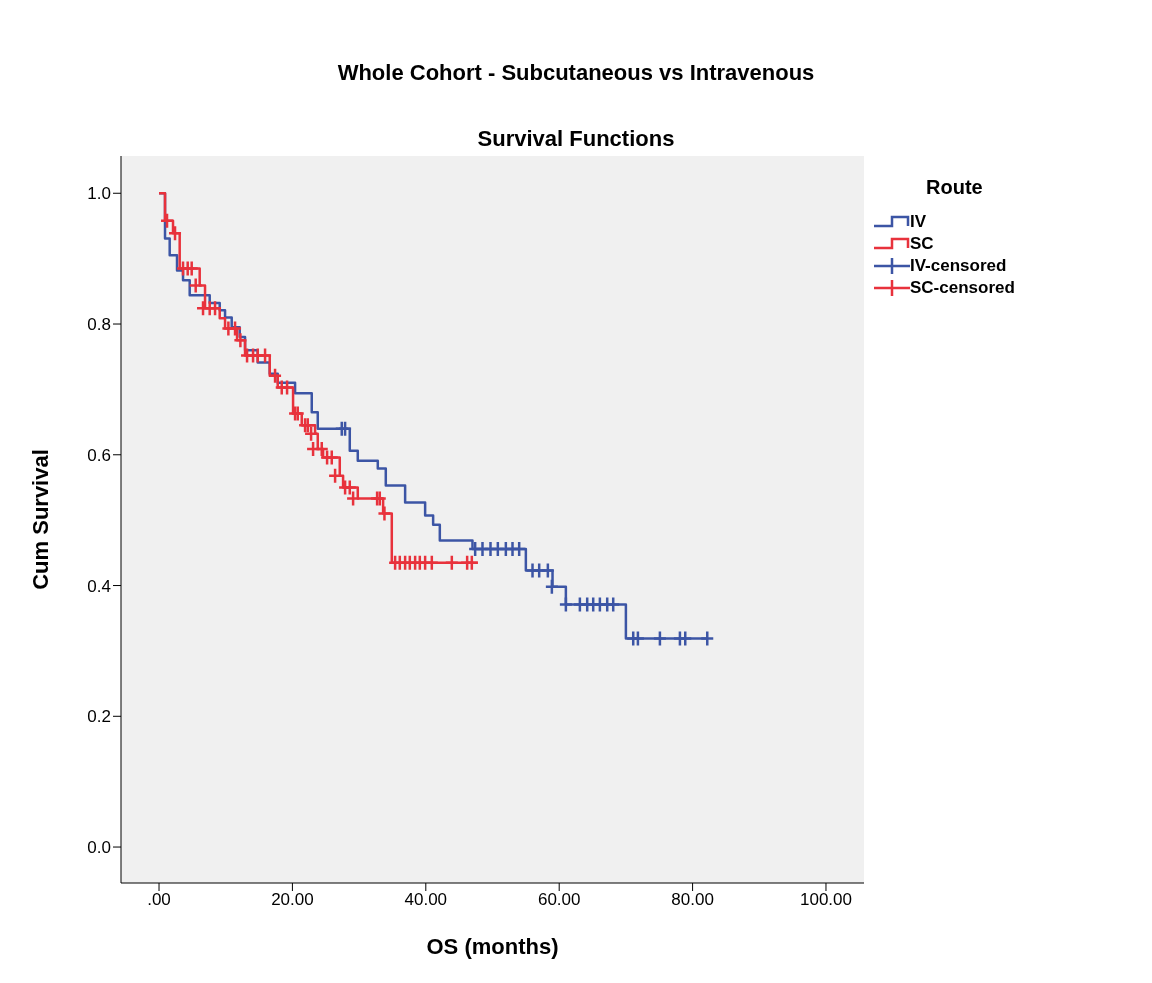 The height and width of the screenshot is (983, 1152). What do you see at coordinates (918, 222) in the screenshot?
I see `legend-label: IV` at bounding box center [918, 222].